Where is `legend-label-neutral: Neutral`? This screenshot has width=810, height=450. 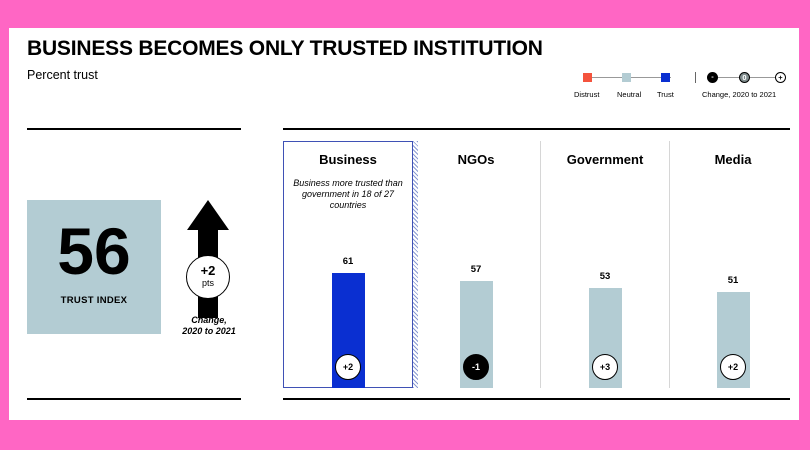 legend-label-neutral: Neutral is located at coordinates (629, 94).